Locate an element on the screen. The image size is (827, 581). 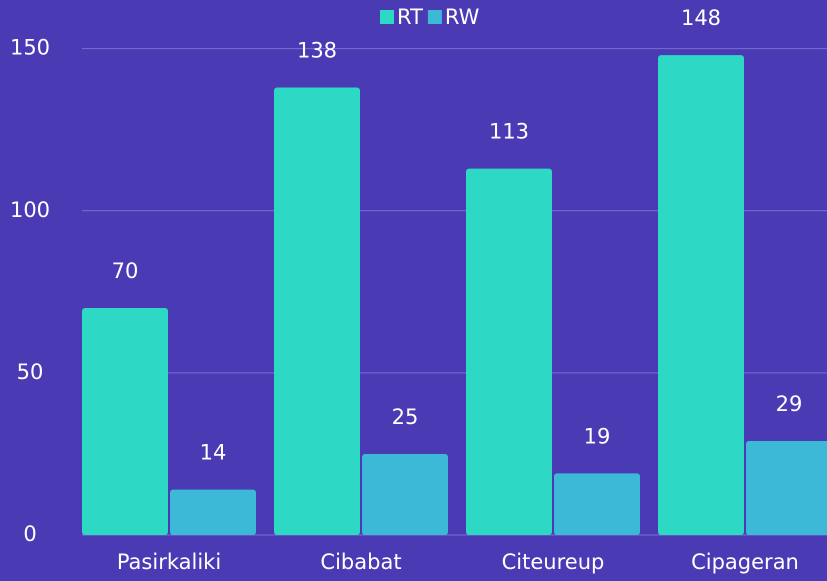
value-label: 19 is located at coordinates (597, 436).